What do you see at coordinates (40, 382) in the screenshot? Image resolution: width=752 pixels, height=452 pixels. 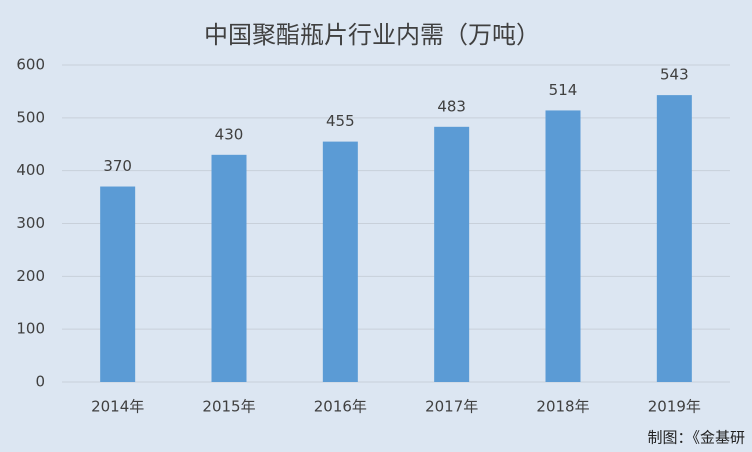 I see `y-tick-label: 0` at bounding box center [40, 382].